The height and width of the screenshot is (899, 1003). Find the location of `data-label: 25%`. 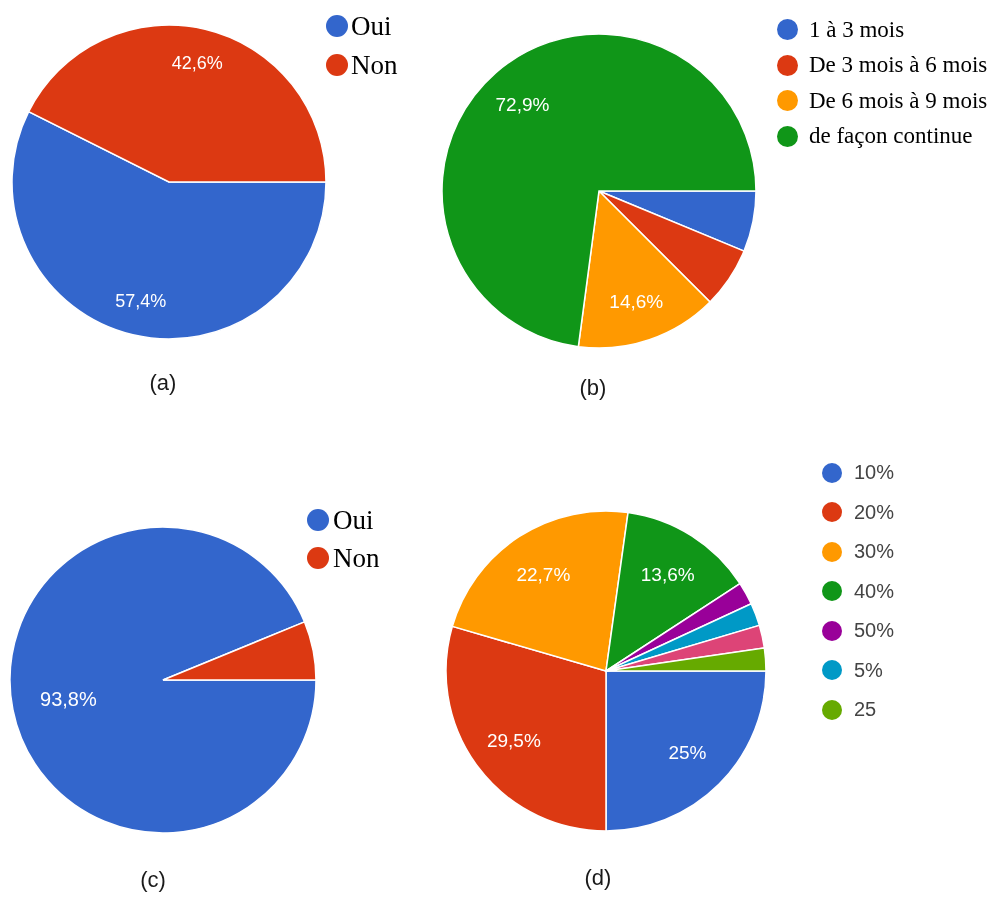

data-label: 25% is located at coordinates (687, 752).